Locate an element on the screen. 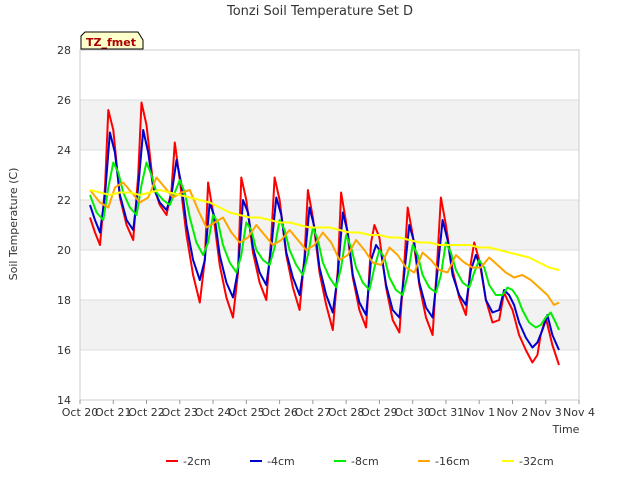 The height and width of the screenshot is (480, 640). y-tick-label: 16 is located at coordinates (64, 350).